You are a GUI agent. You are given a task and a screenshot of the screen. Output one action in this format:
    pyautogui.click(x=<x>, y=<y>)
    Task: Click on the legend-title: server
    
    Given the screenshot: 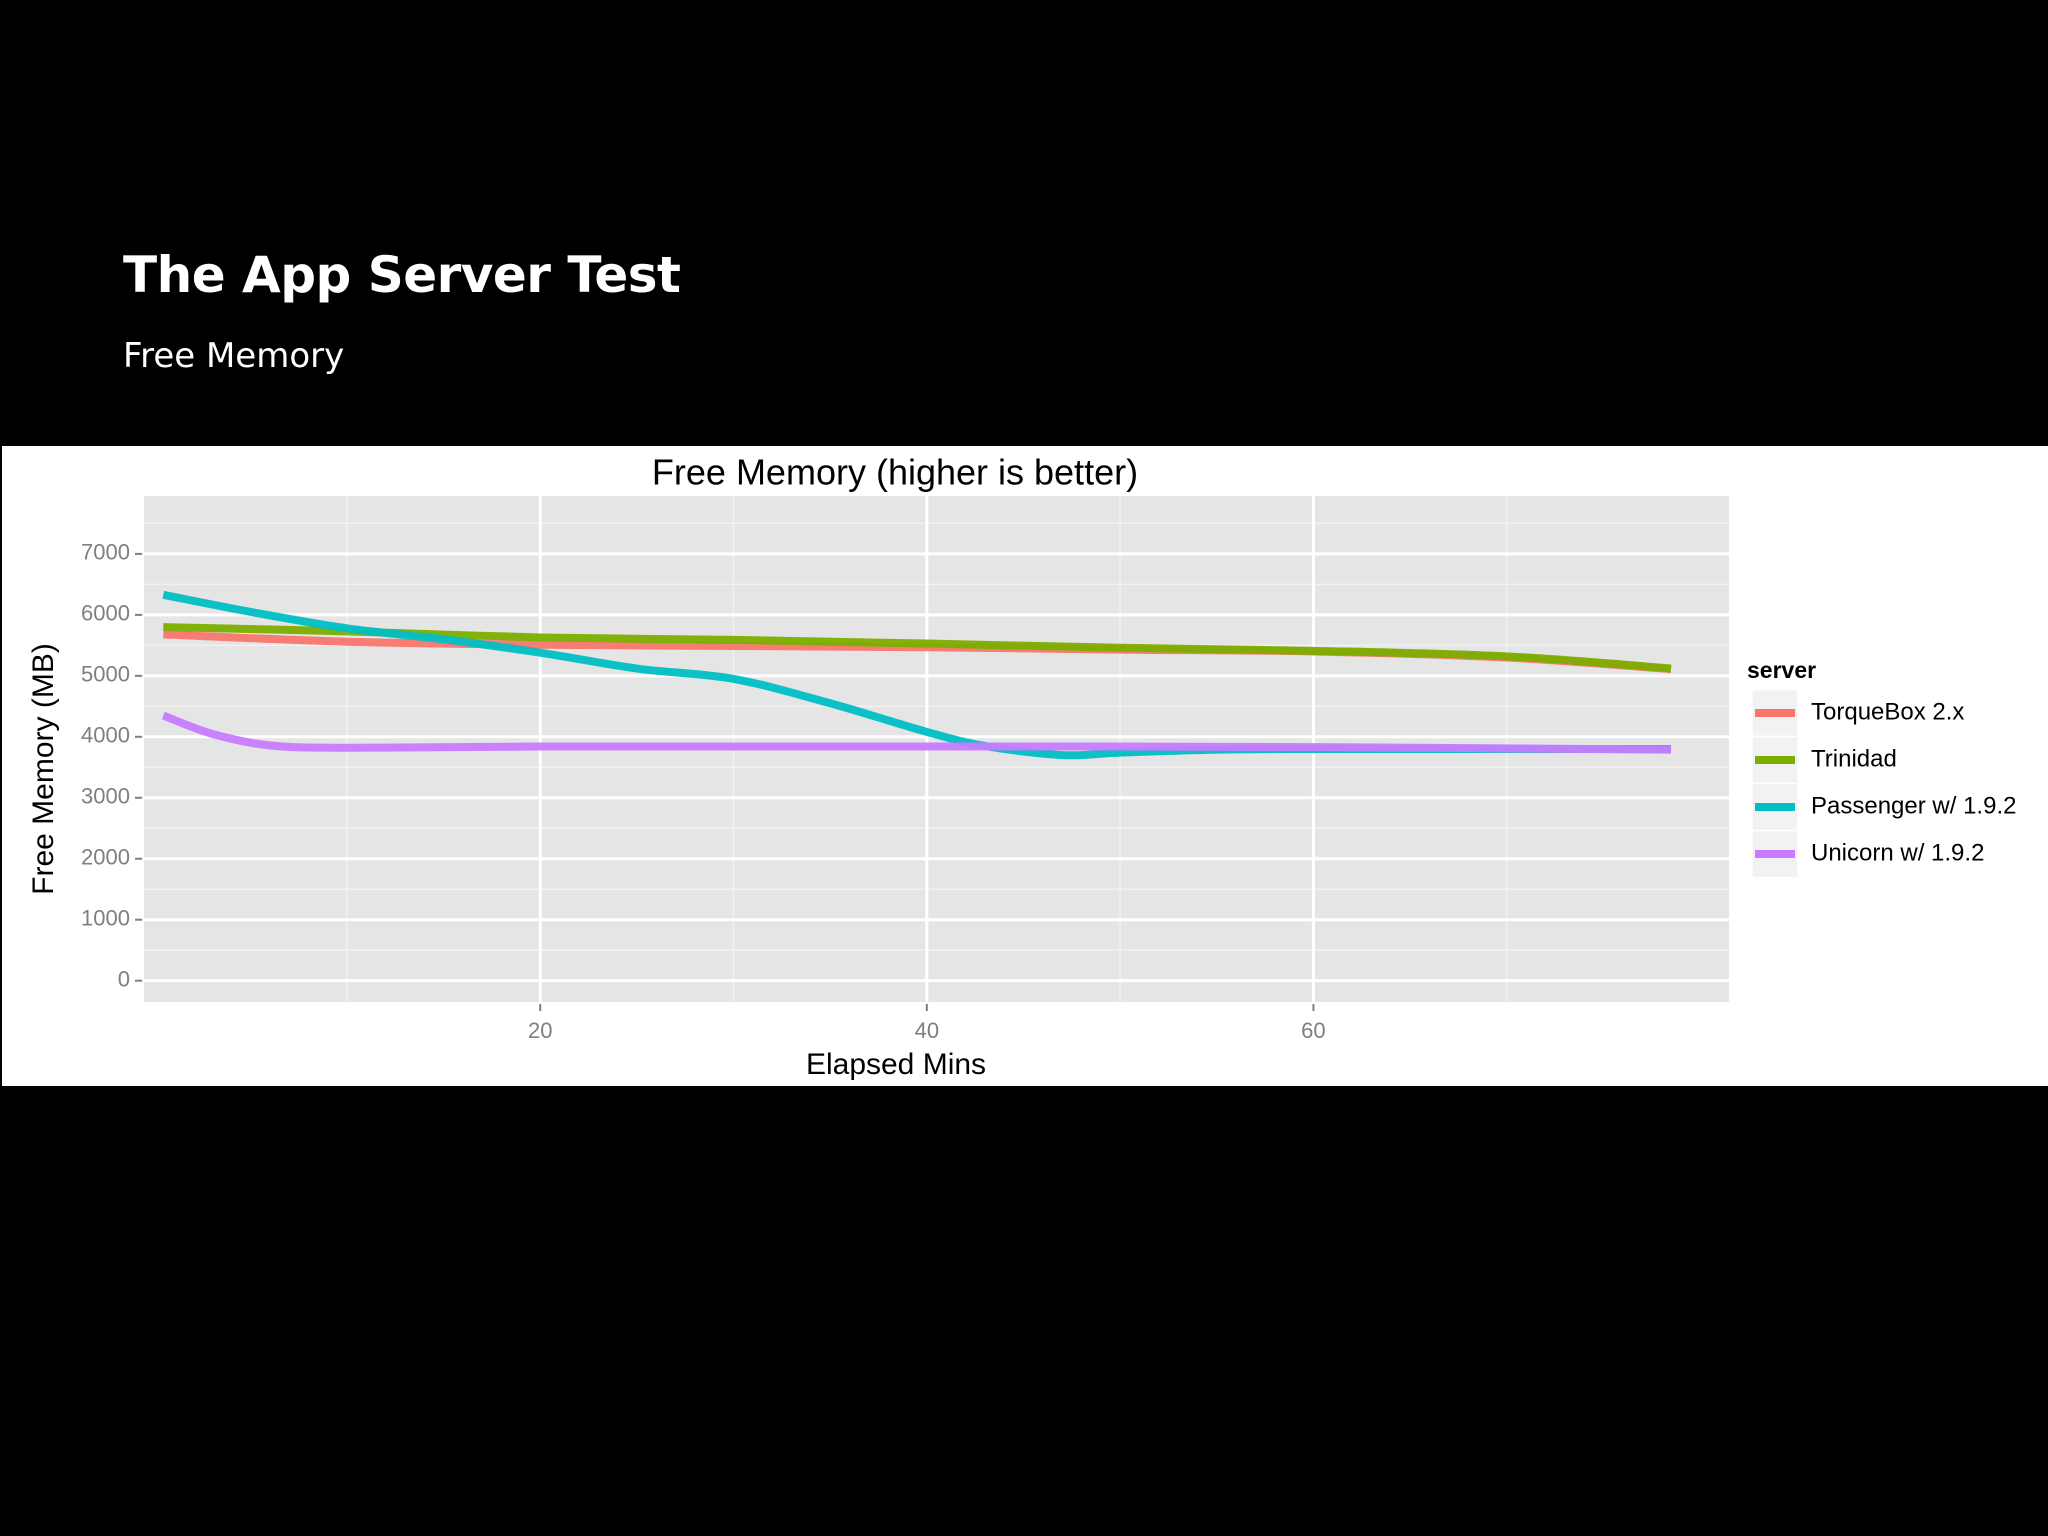 What is the action you would take?
    pyautogui.click(x=1781, y=670)
    